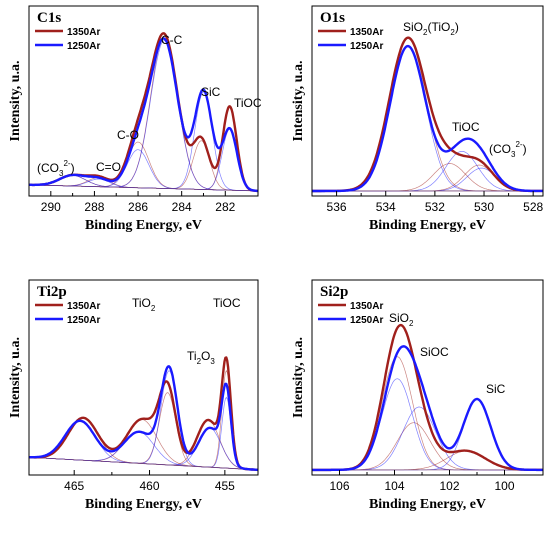  I want to click on x-tick-label: 534, so click(386, 207).